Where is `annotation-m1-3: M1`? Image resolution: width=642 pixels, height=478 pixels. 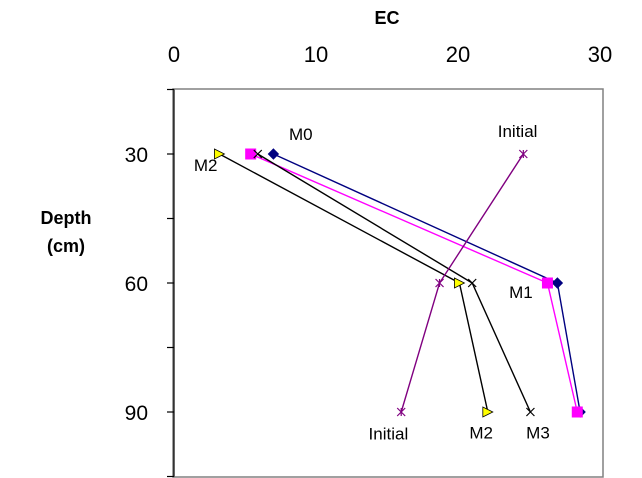 annotation-m1-3: M1 is located at coordinates (521, 292).